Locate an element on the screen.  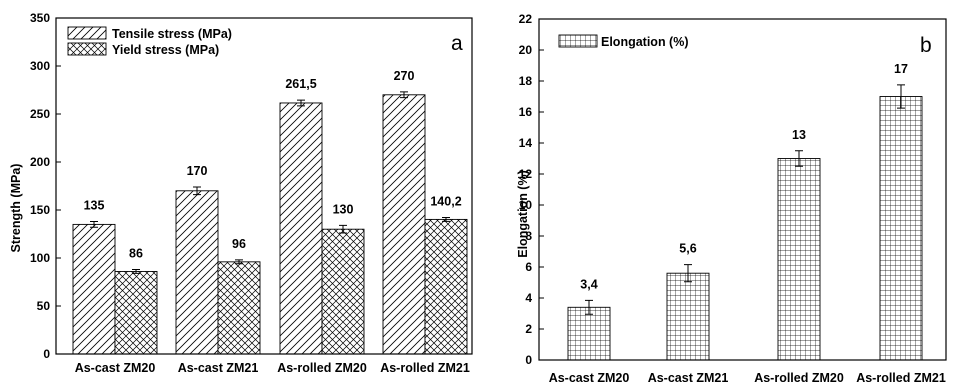
chart-a-value-label: 135 is located at coordinates (94, 206).